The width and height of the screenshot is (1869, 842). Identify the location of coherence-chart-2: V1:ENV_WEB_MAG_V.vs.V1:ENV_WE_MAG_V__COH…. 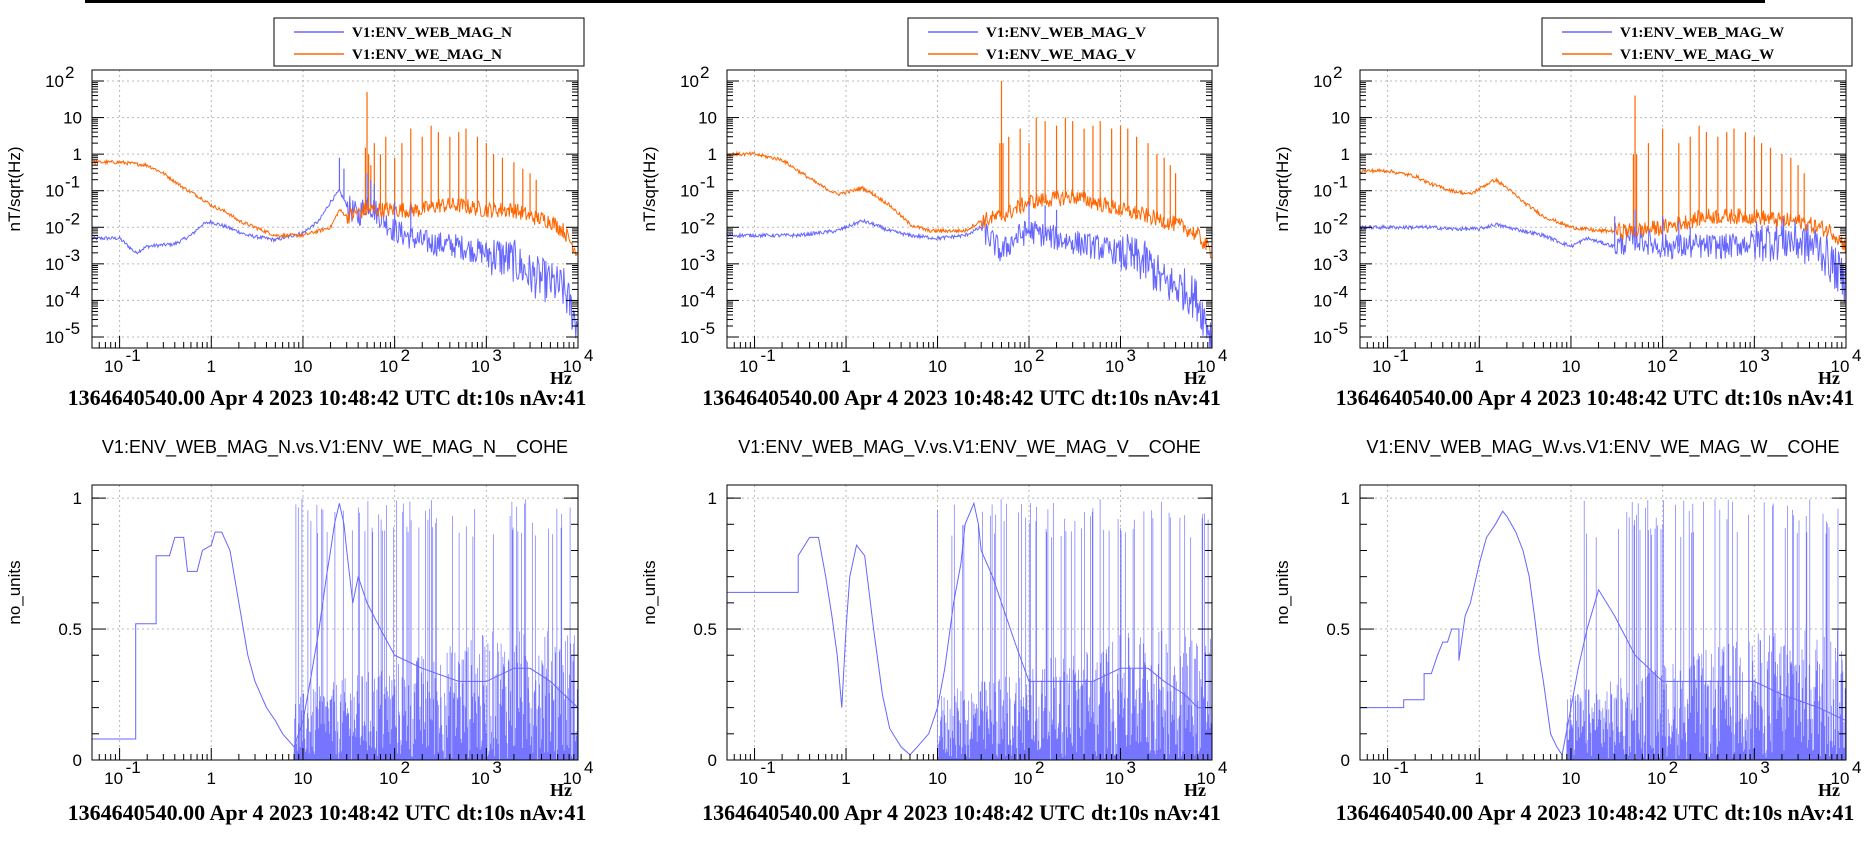
(933, 631).